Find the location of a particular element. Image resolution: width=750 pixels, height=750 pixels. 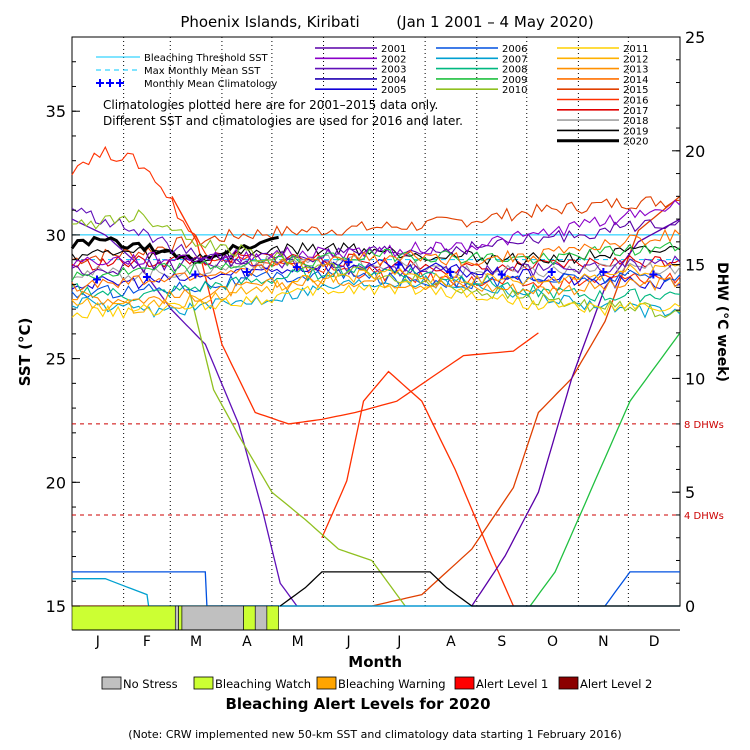

legend-year-label: 2006 is located at coordinates (514, 49).